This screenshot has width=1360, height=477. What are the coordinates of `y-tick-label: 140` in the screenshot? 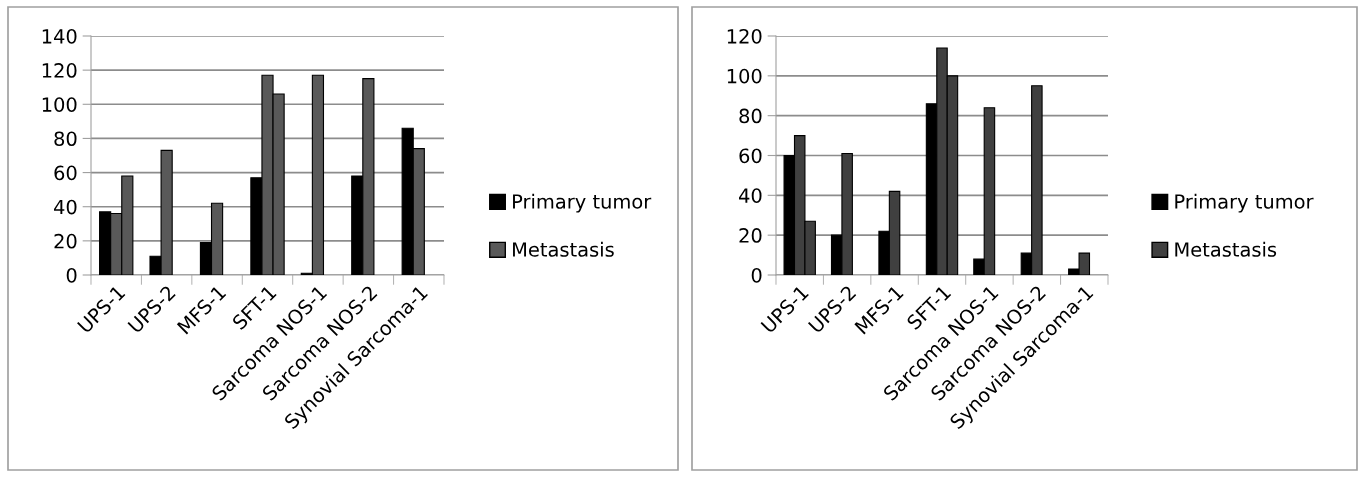 It's located at (59, 36).